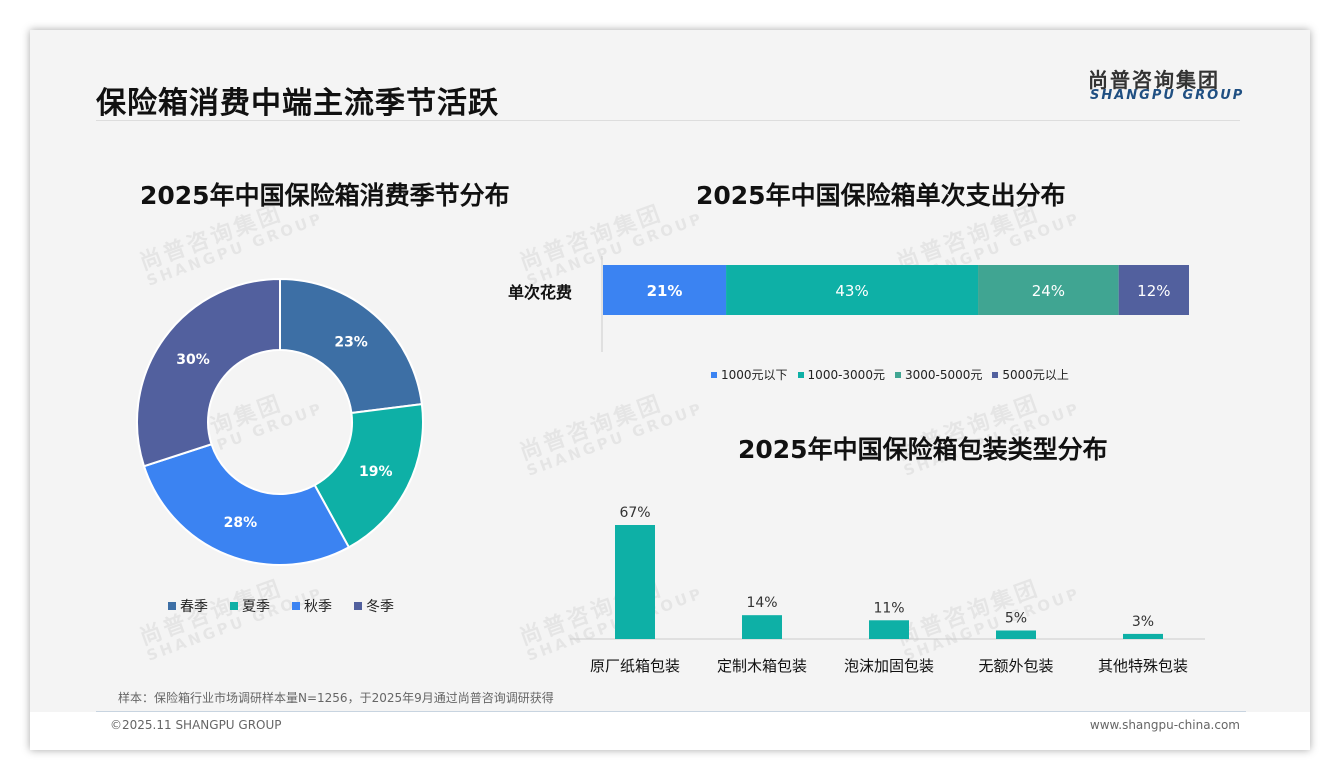  I want to click on donut-label-3: 30%, so click(193, 360).